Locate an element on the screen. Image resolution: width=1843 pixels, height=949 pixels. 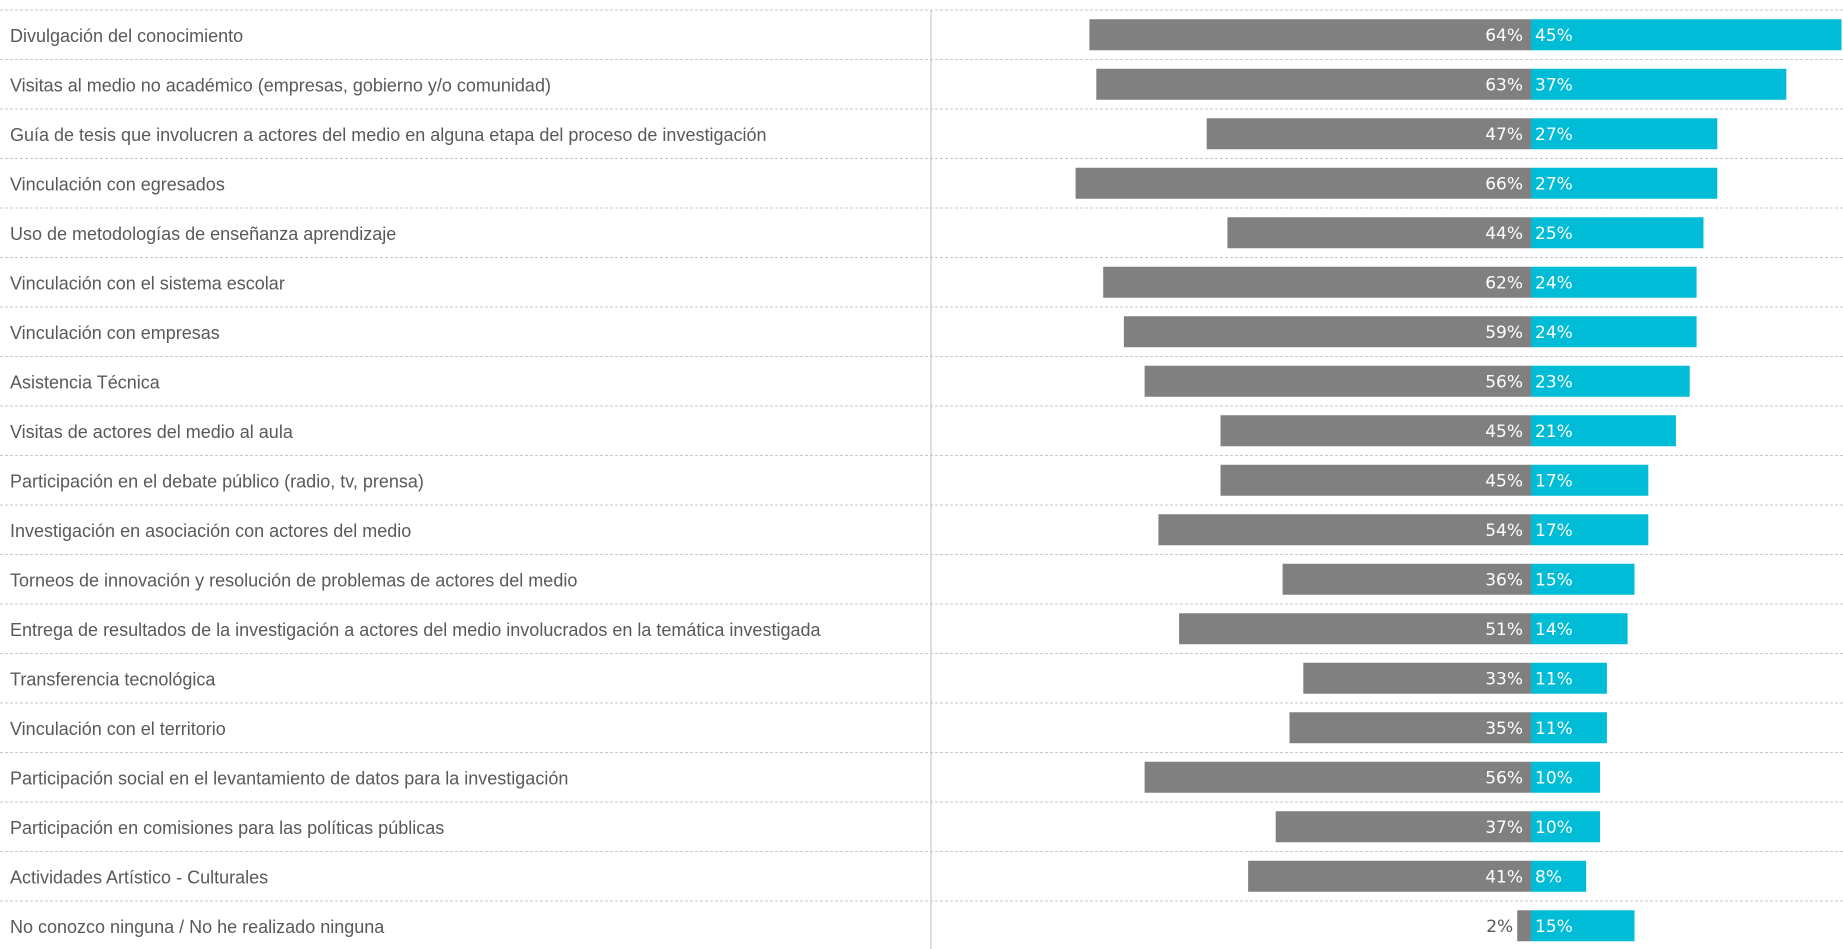
category-label: Vinculación con empresas is located at coordinates (115, 333).